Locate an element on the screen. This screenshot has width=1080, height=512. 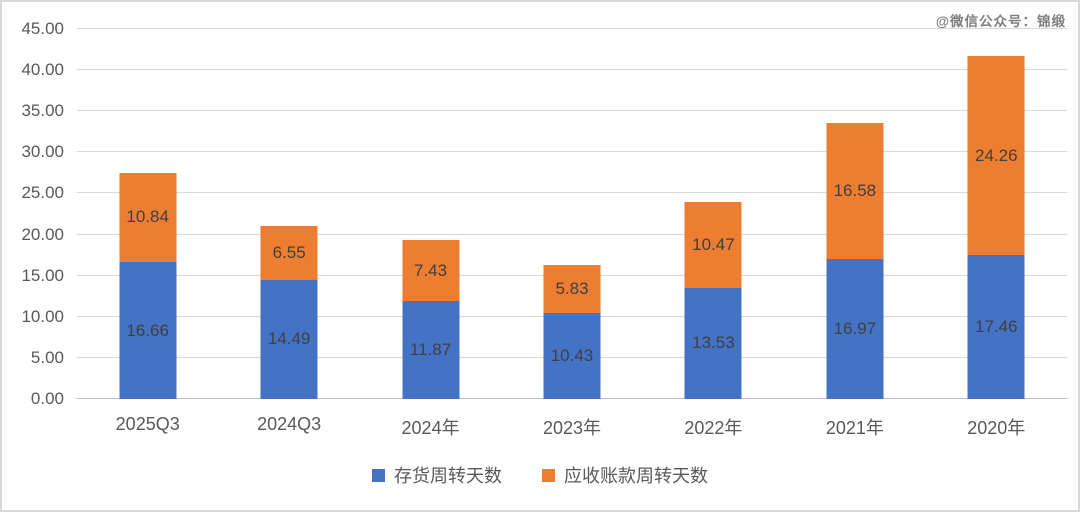
bar-segment-series2-2020年: 24.26 is located at coordinates (996, 155).